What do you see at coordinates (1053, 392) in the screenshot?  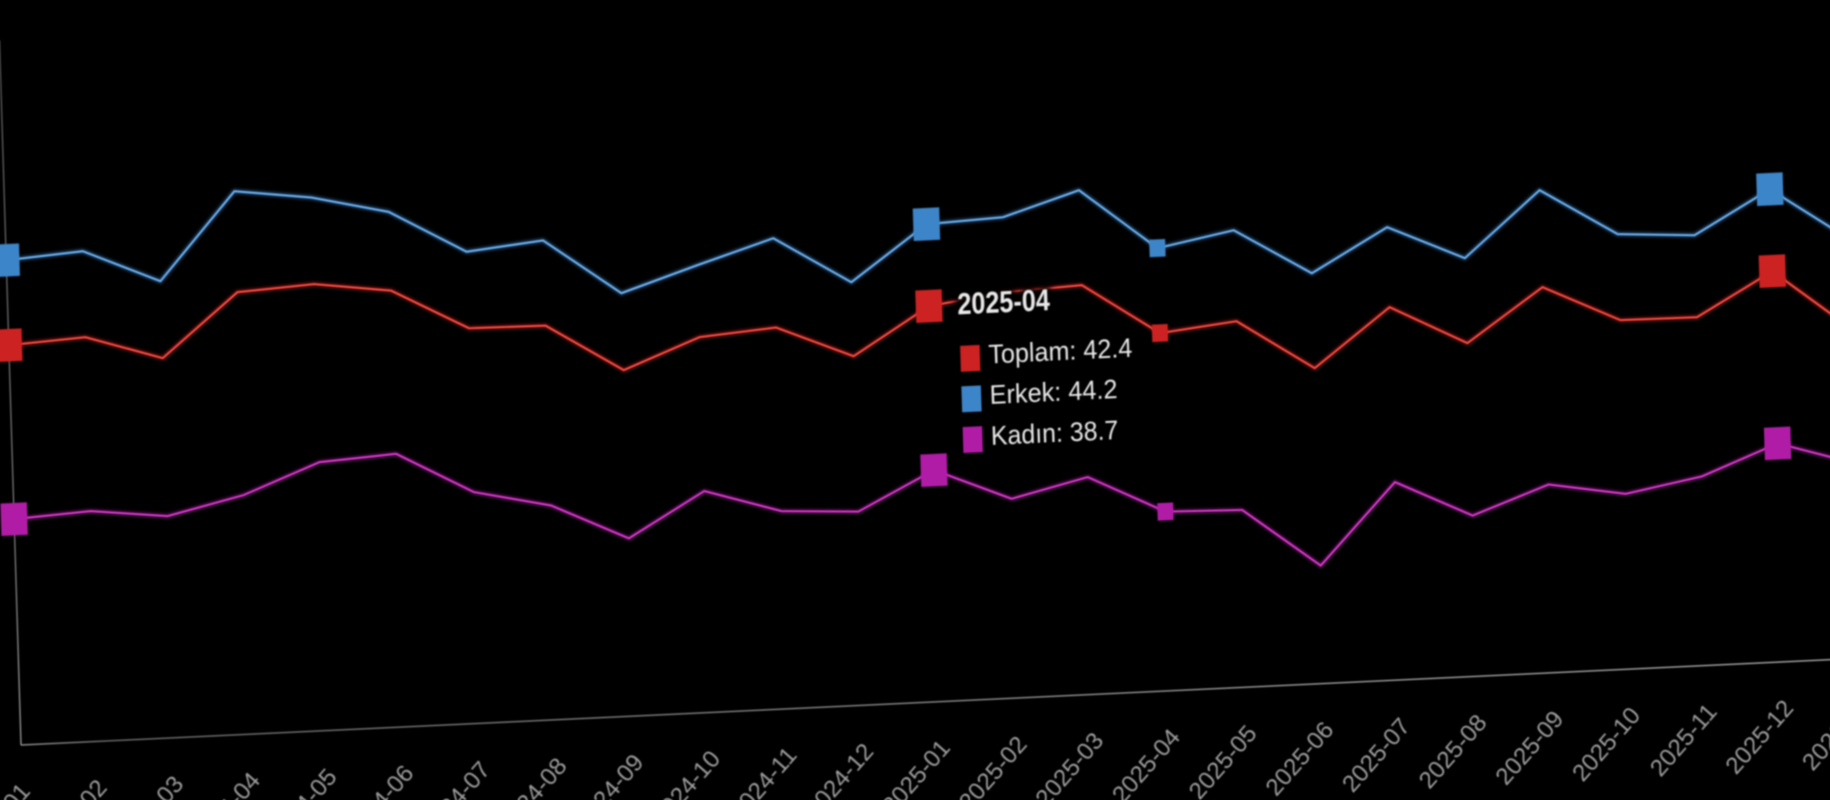 I see `svg-text: Erkek: 44.2` at bounding box center [1053, 392].